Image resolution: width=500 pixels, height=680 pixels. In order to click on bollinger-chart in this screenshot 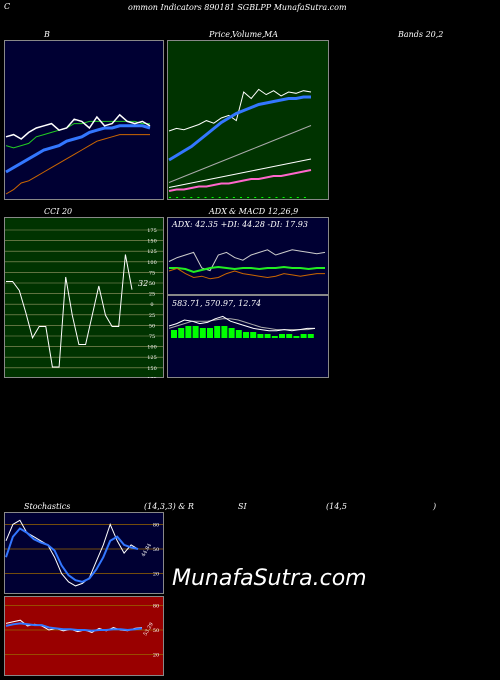, I will do `click(84, 120)`.